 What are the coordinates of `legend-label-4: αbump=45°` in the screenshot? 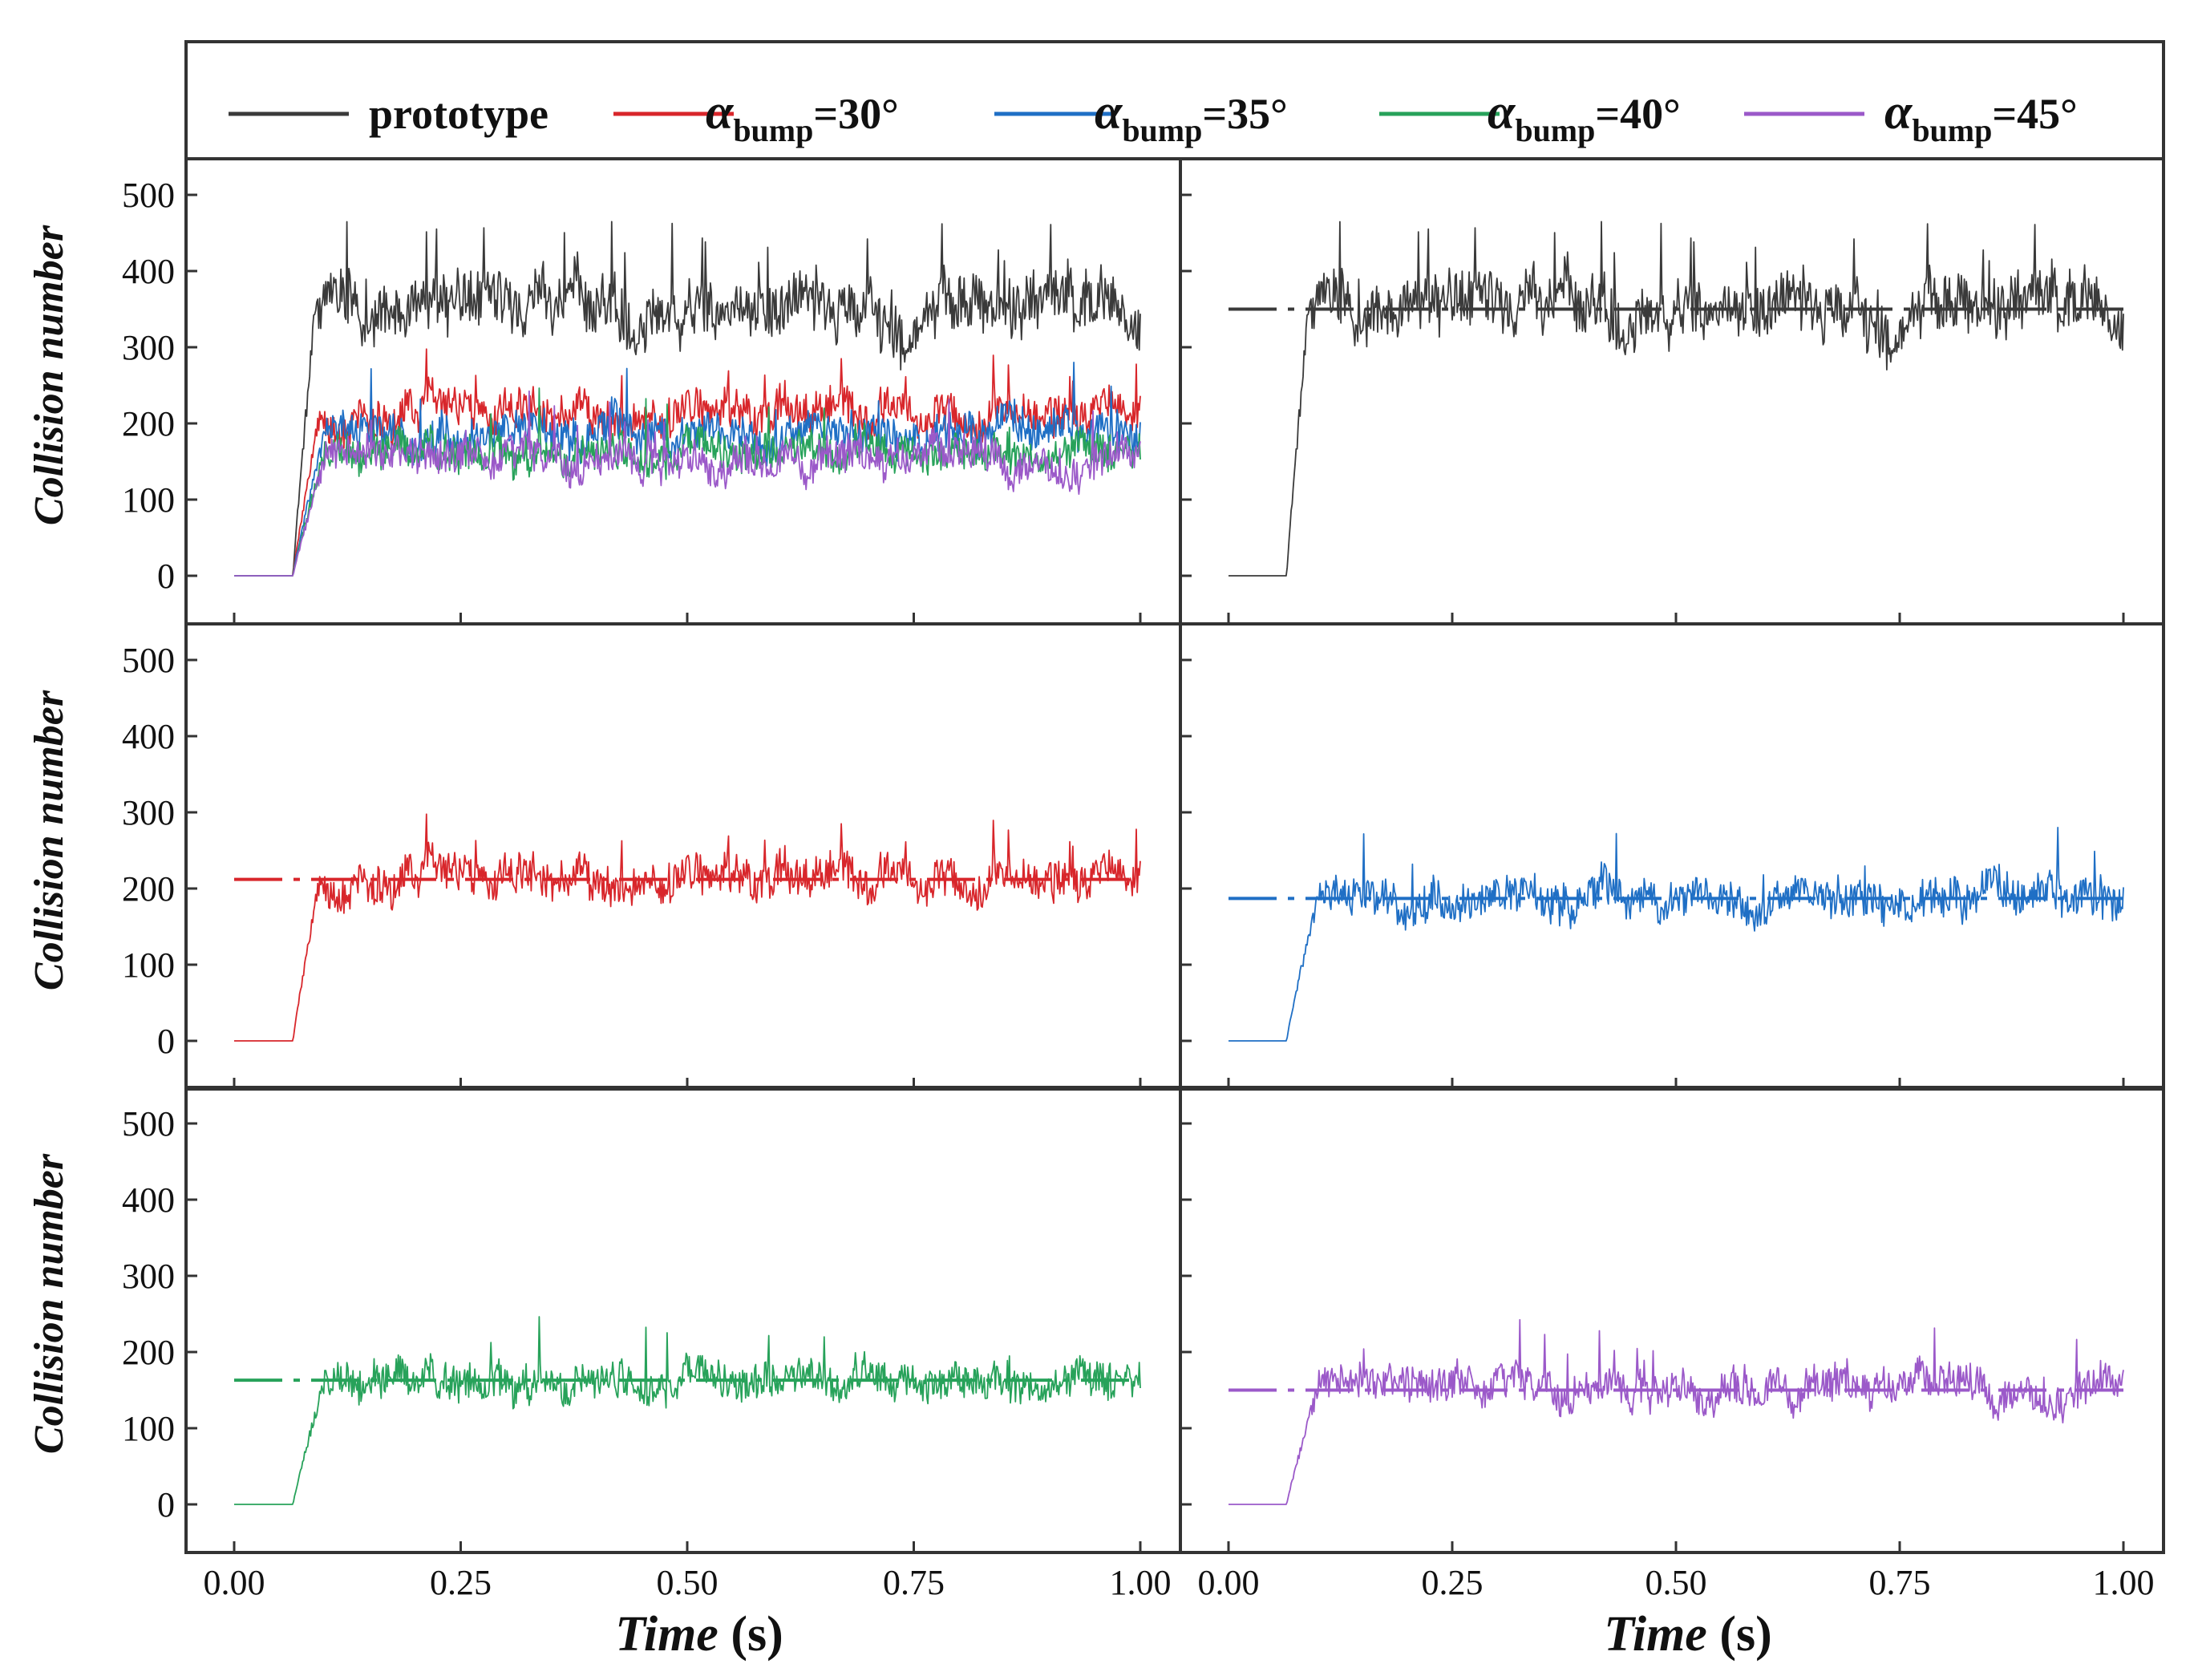 It's located at (1981, 117).